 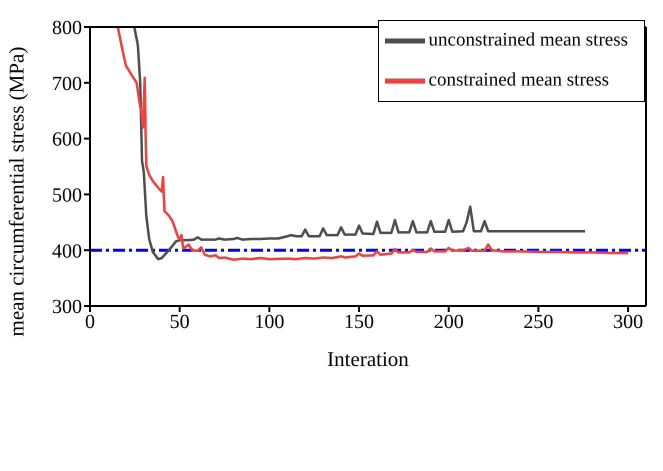 What do you see at coordinates (90, 322) in the screenshot?
I see `x-tick-label: 0` at bounding box center [90, 322].